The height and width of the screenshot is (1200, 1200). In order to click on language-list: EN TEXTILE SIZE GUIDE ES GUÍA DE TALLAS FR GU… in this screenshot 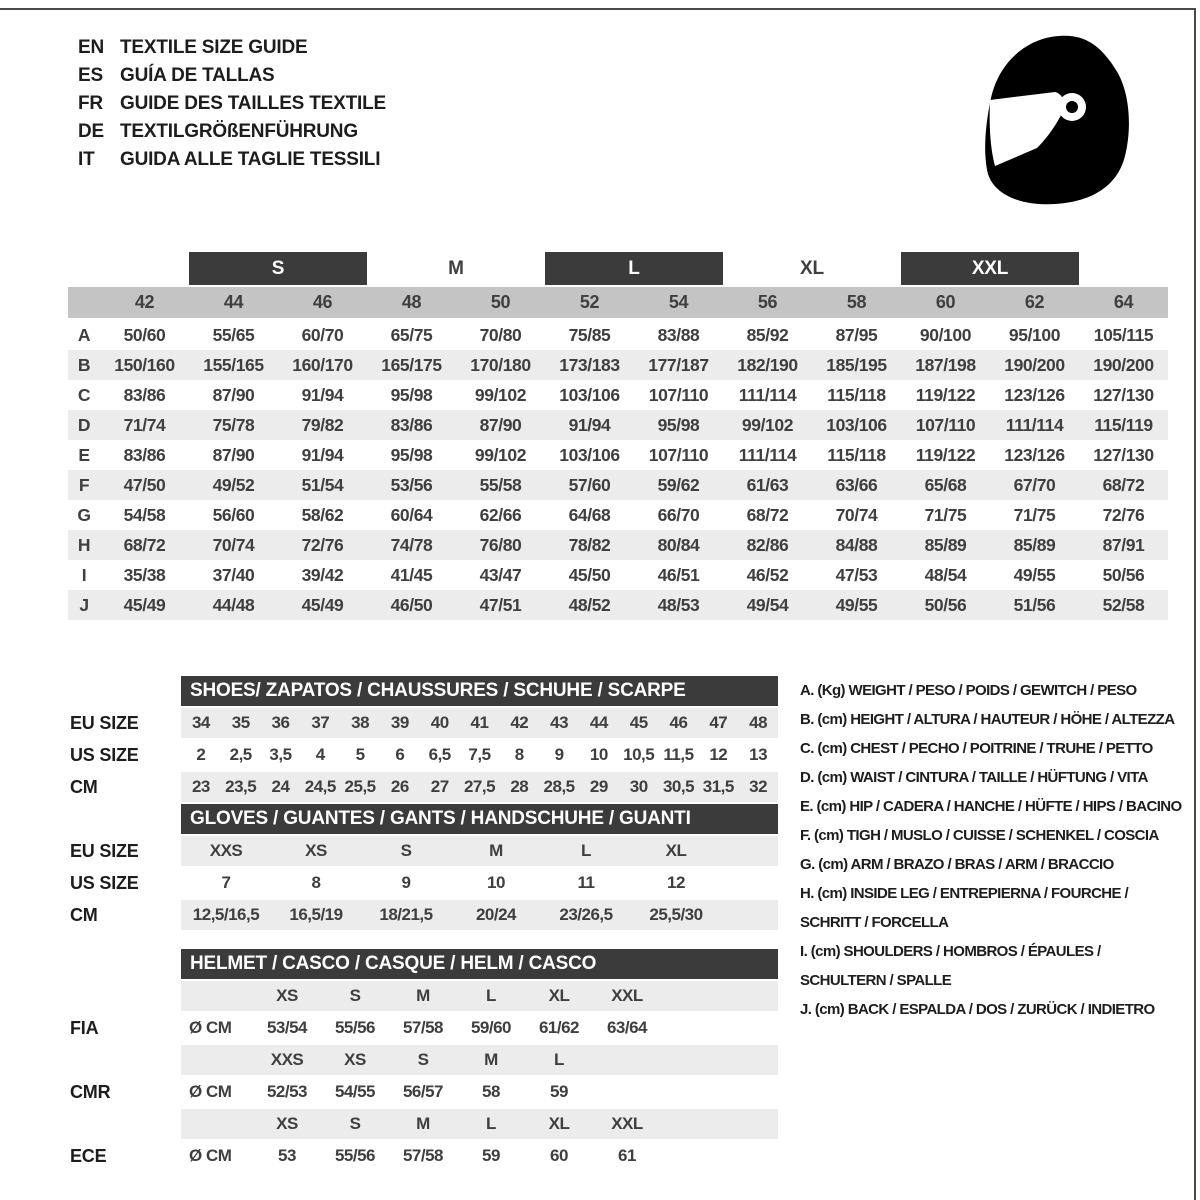, I will do `click(232, 104)`.